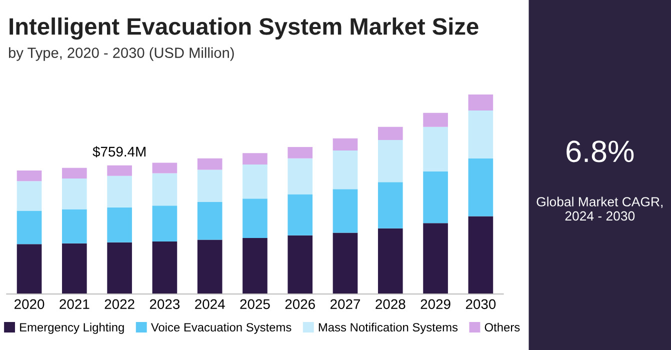 The image size is (671, 350). I want to click on chart-subtitle: by Type, 2020 - 2030 (USD Million), so click(121, 54).